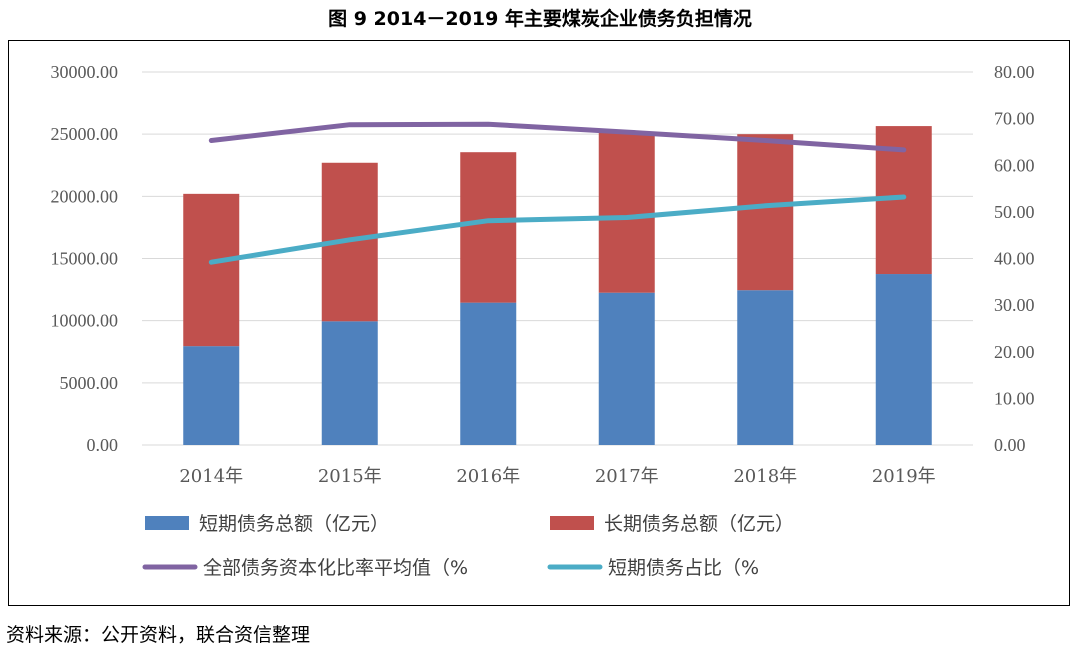  Describe the element at coordinates (1010, 445) in the screenshot. I see `y-right-tick-label: 0.00` at that location.